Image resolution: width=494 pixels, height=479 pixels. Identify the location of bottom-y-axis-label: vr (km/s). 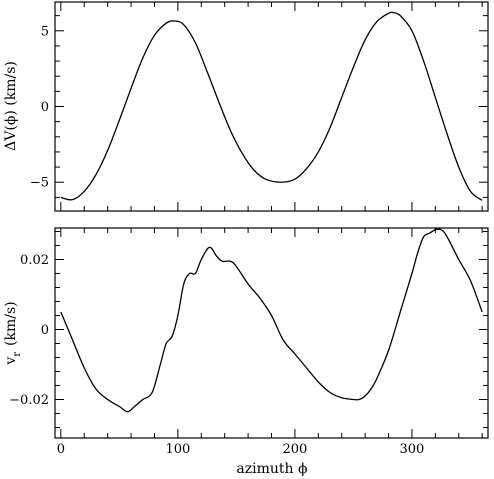
(13, 333).